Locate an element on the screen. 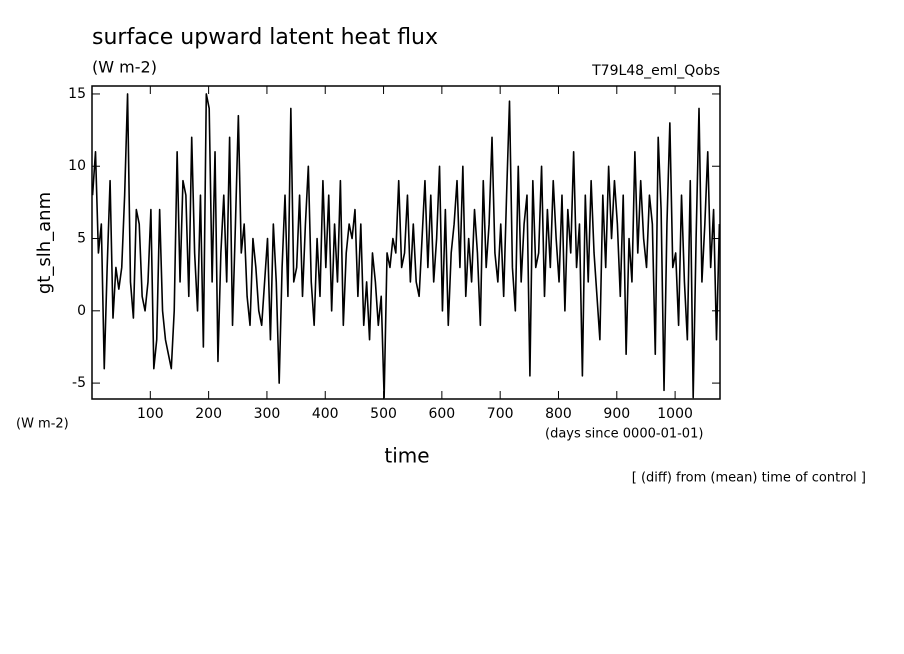 The height and width of the screenshot is (654, 904). y-unit-label: (W m-2) is located at coordinates (42, 424).